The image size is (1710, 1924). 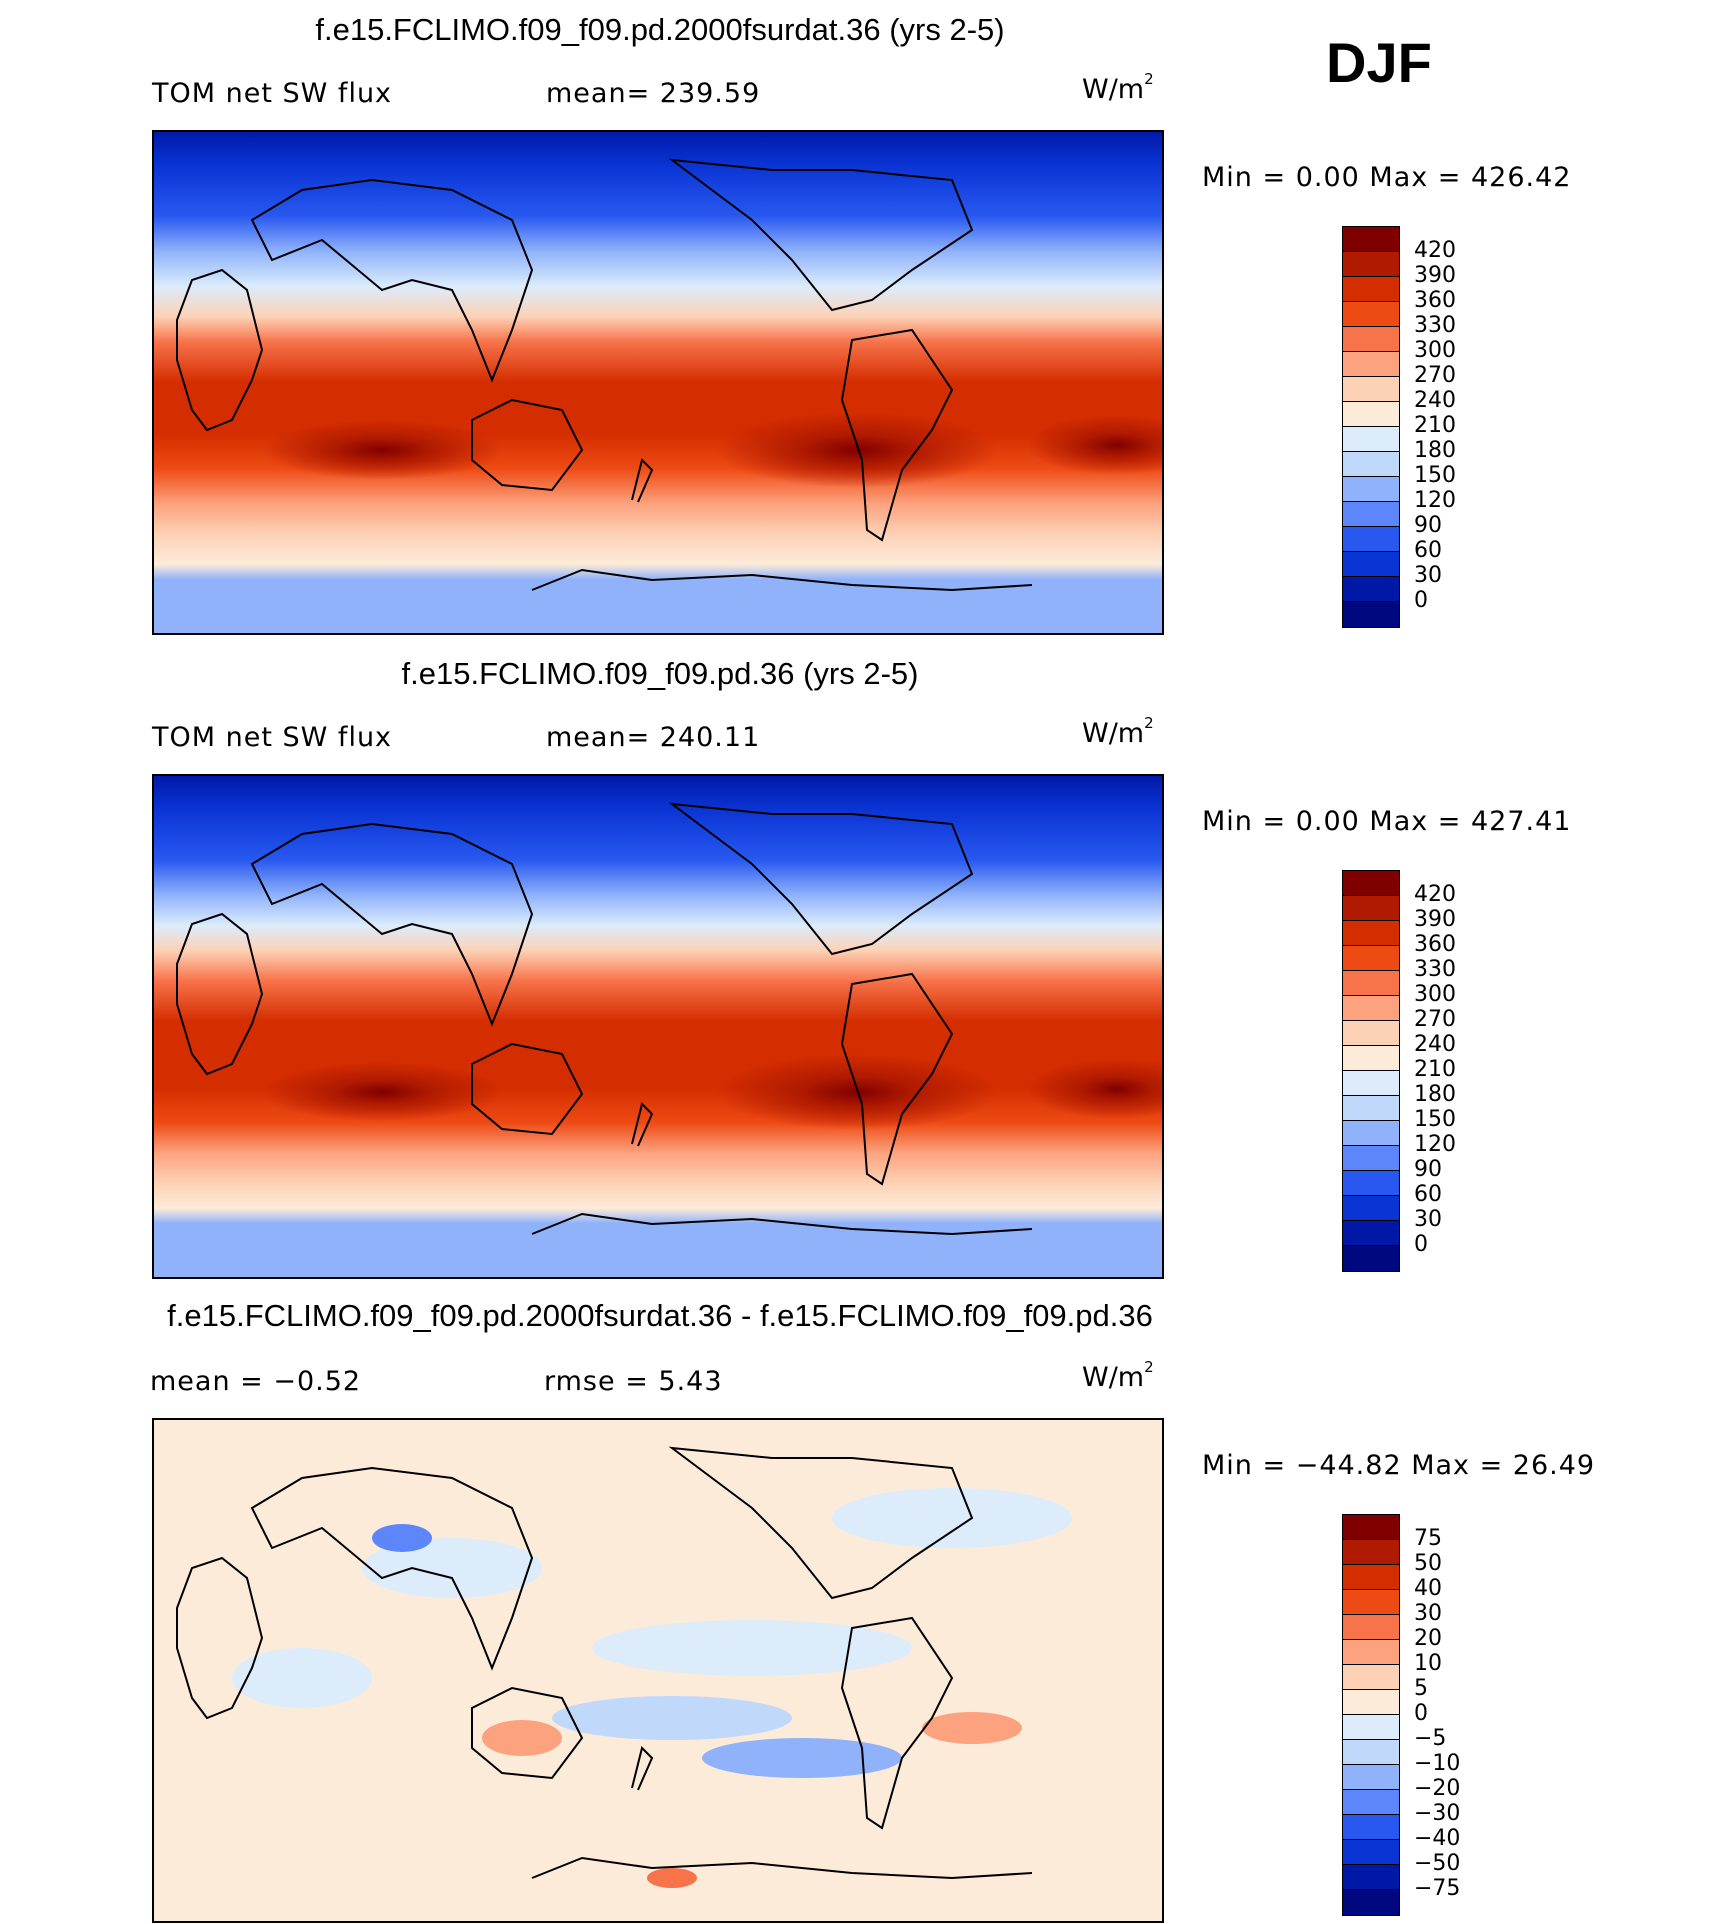 I want to click on colorbar-tick-label: 20, so click(x=1428, y=1638).